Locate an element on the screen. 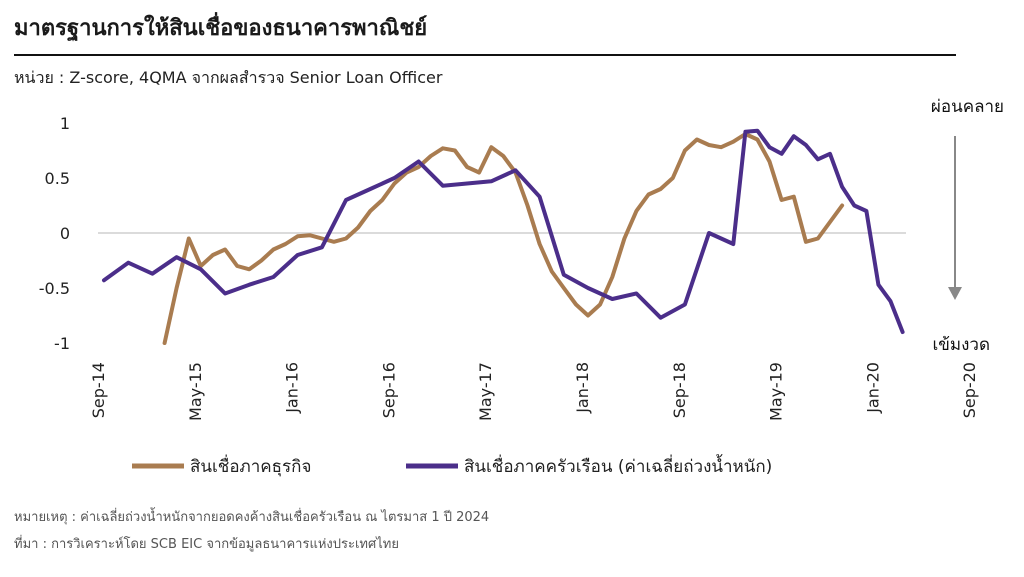 This screenshot has width=1024, height=577. annotation-bottom: เข้มงวด is located at coordinates (961, 345).